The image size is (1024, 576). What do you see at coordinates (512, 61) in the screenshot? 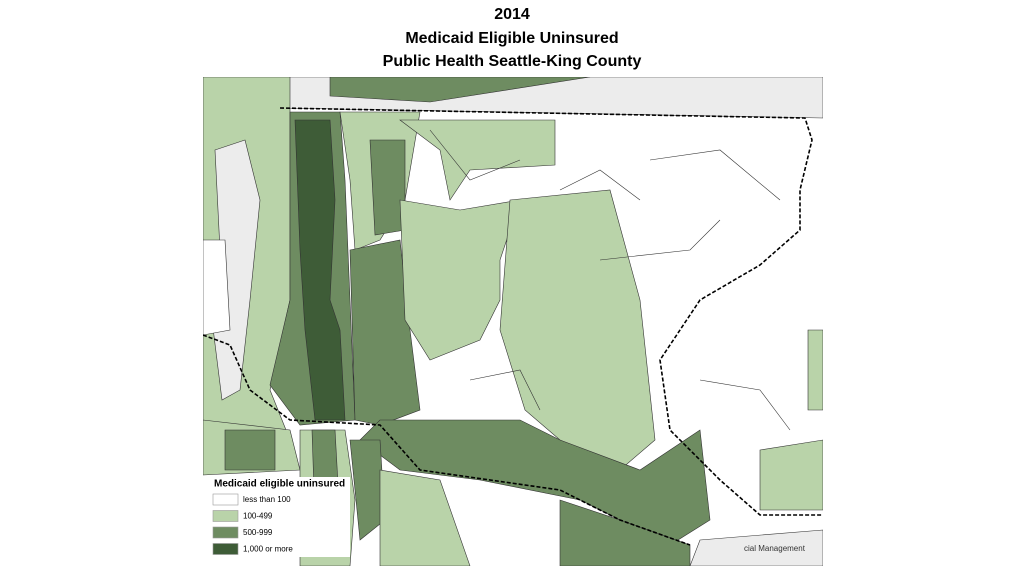
I see `title-line: Public Health Seattle-King County` at bounding box center [512, 61].